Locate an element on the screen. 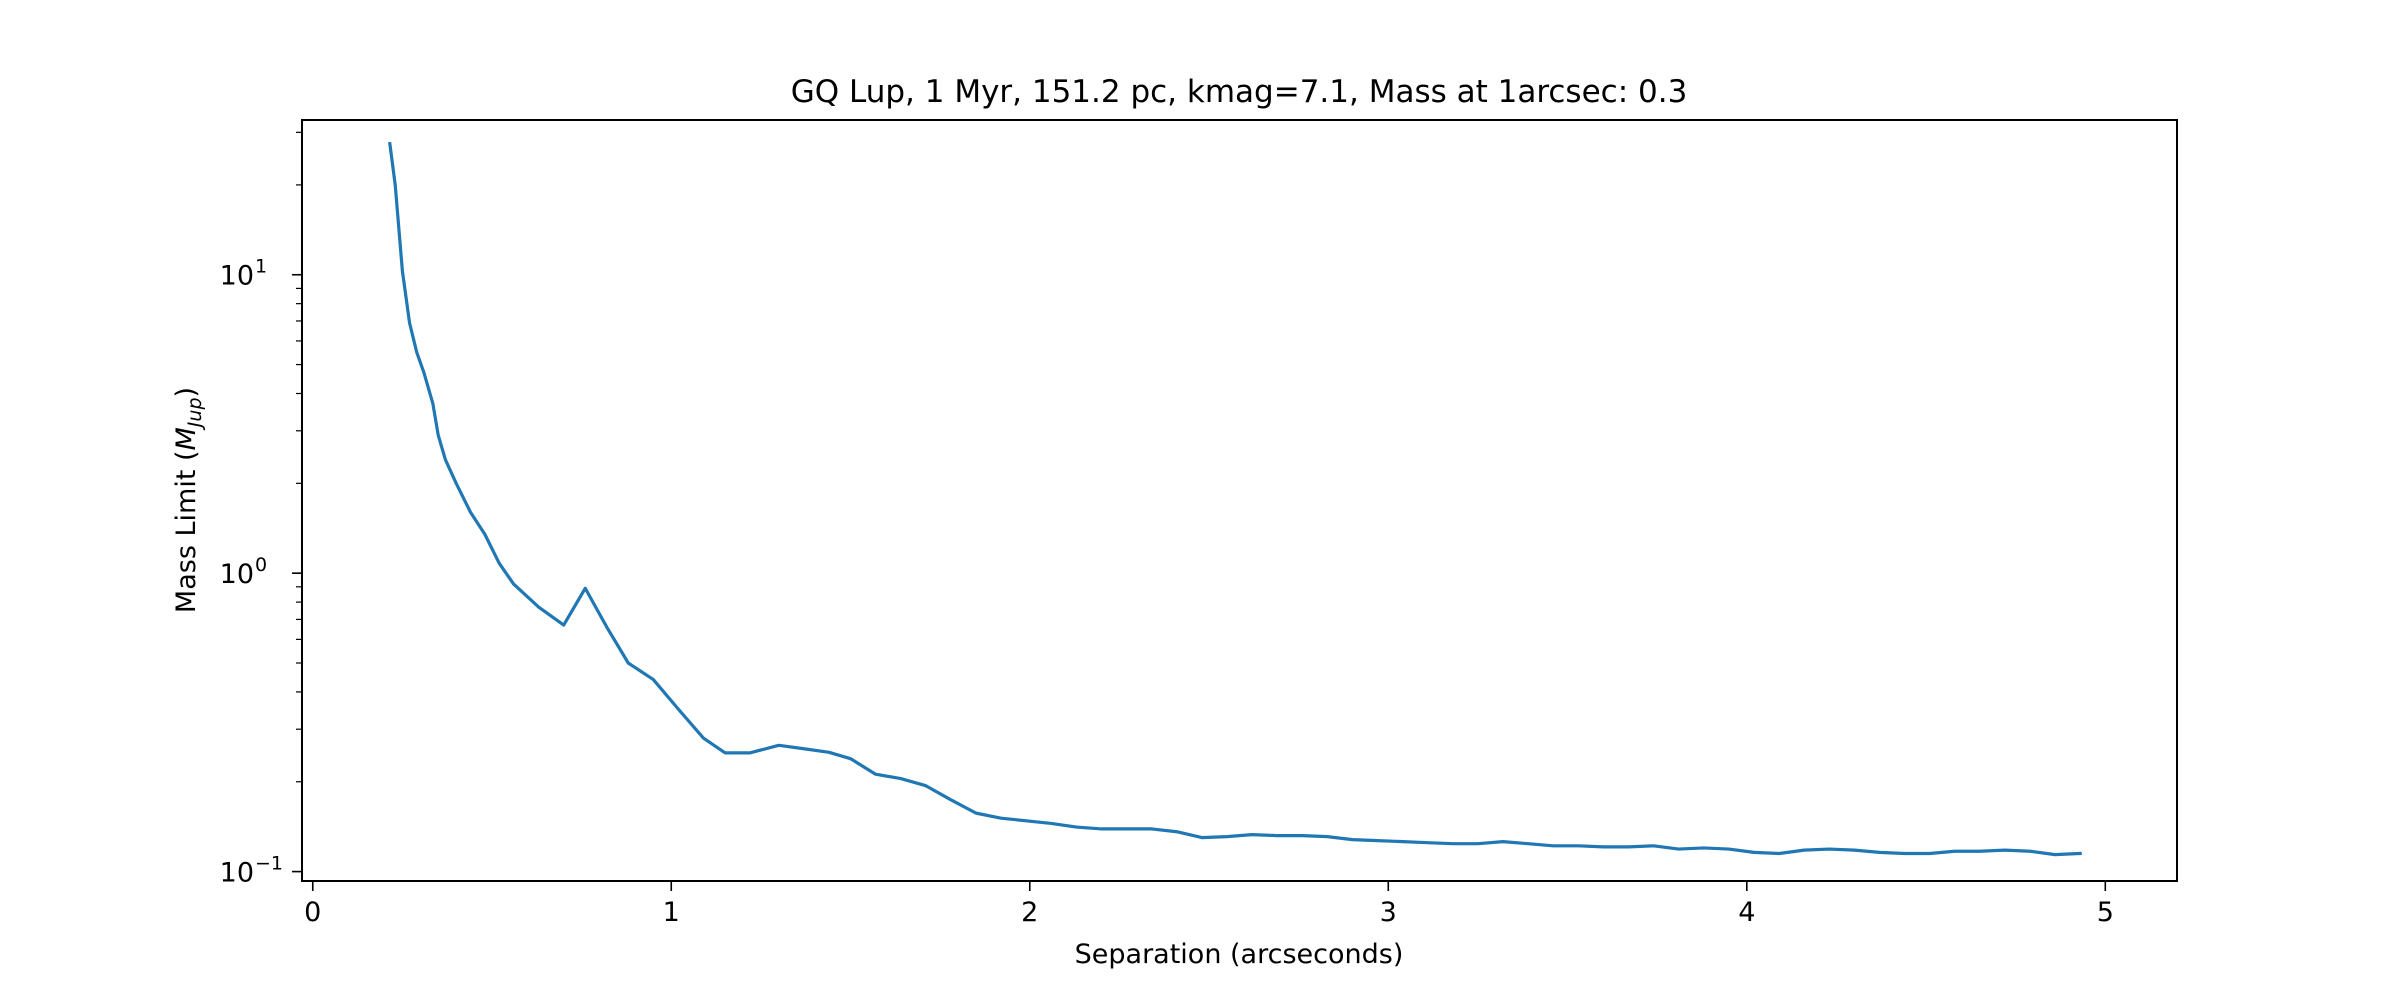 This screenshot has height=1000, width=2400. y-axis-label-symbol: M is located at coordinates (186, 438).